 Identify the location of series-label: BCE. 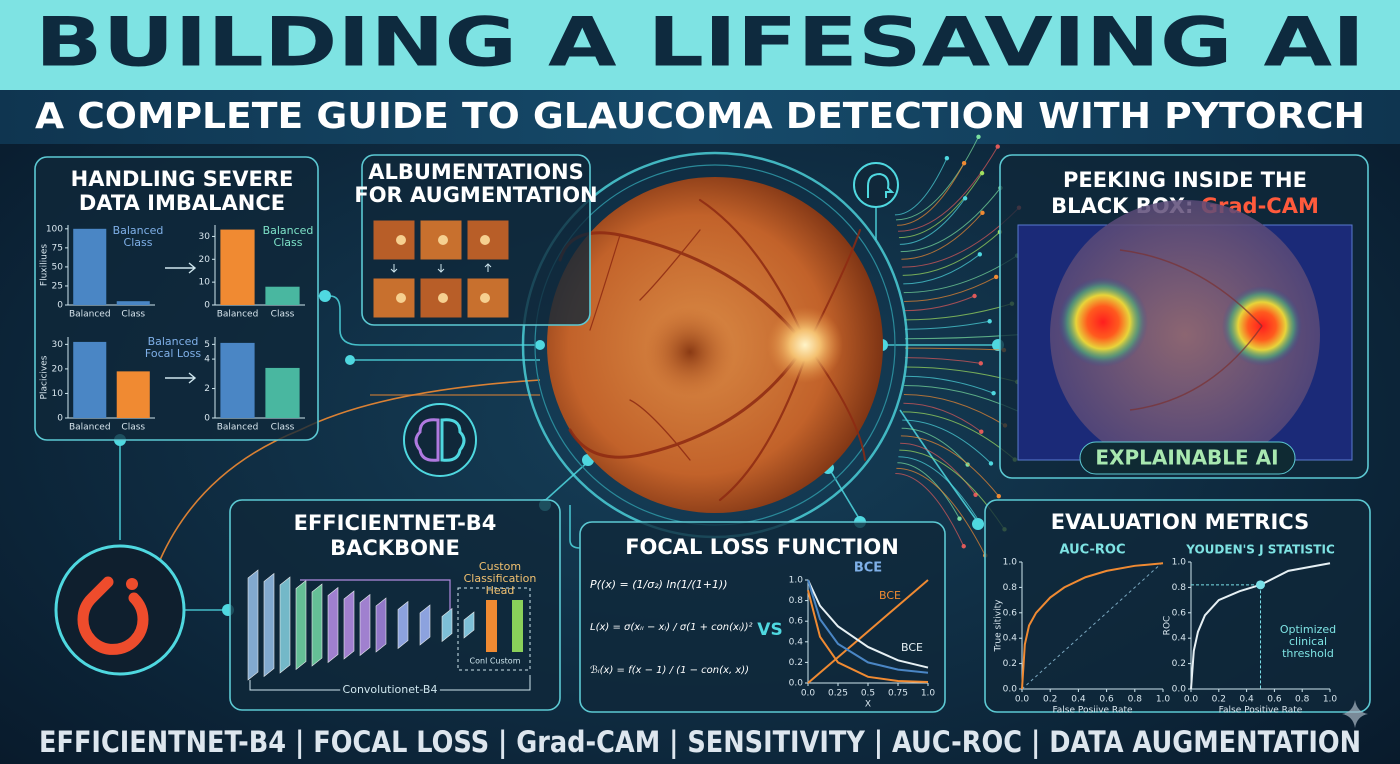
(912, 647).